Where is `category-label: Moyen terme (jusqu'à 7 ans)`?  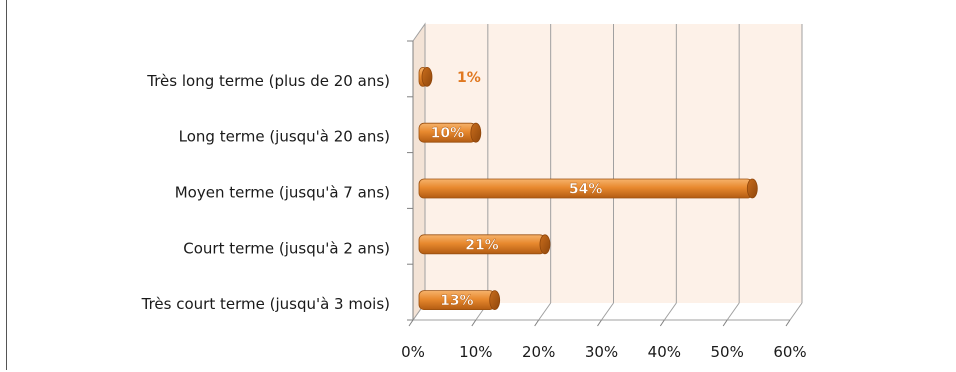 category-label: Moyen terme (jusqu'à 7 ans) is located at coordinates (282, 193).